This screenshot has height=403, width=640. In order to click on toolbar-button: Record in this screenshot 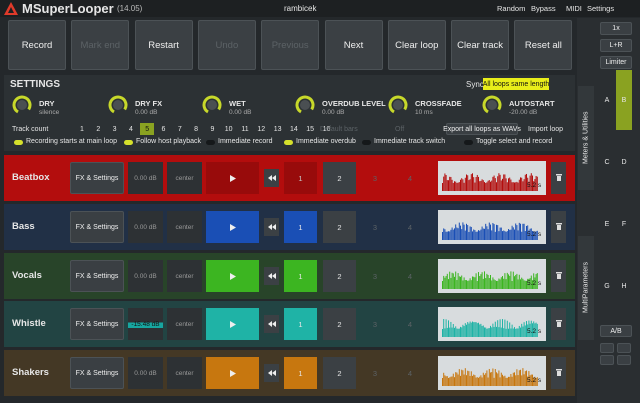, I will do `click(37, 45)`.